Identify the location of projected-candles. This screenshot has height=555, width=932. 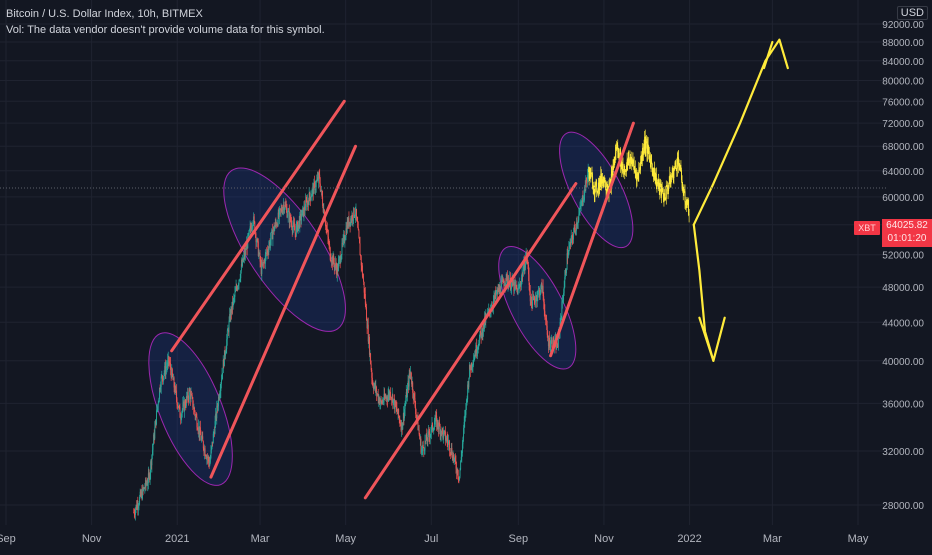
(639, 176).